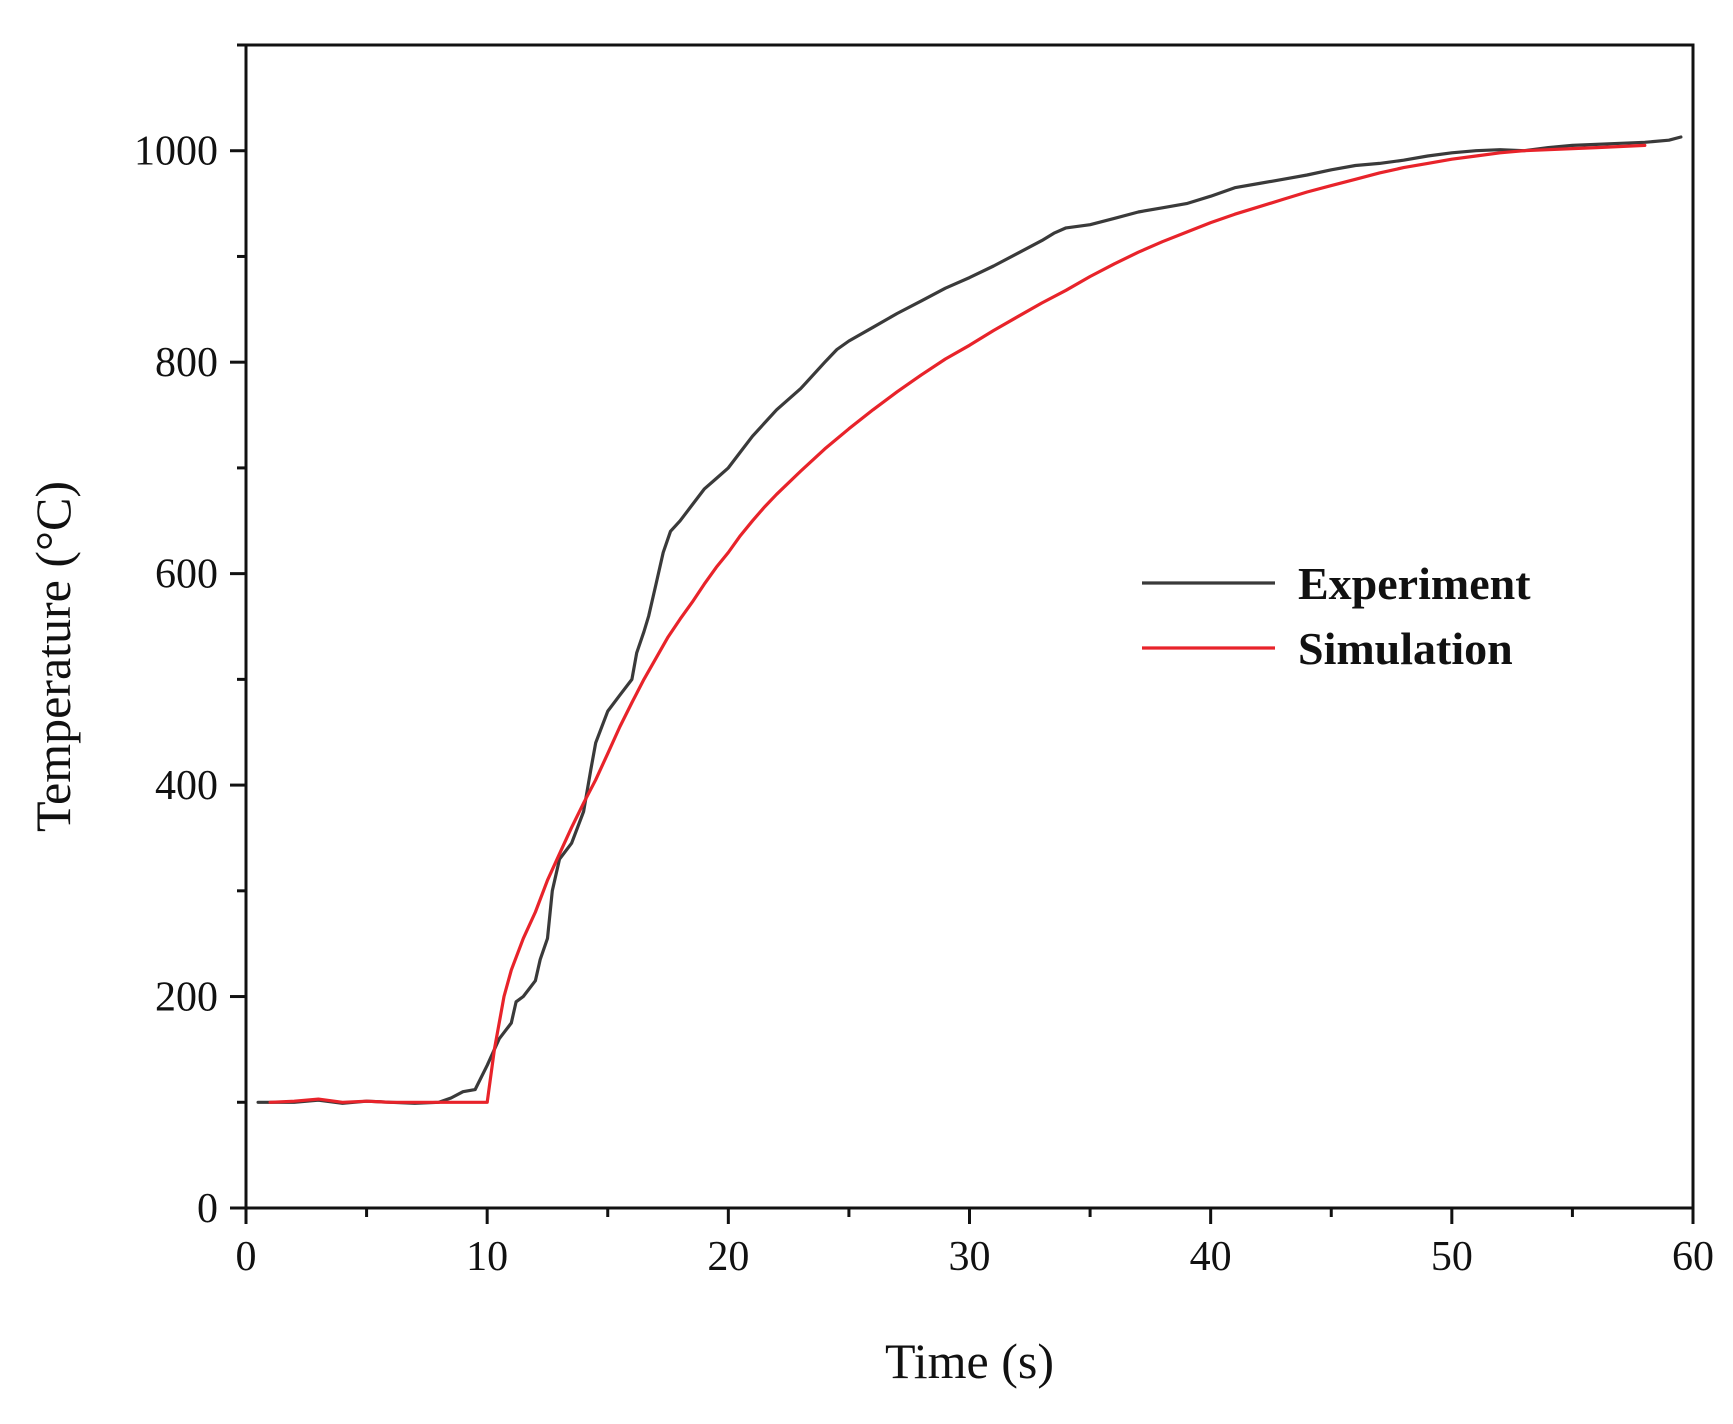 This screenshot has height=1424, width=1733. I want to click on y-tick-label: 200, so click(186, 998).